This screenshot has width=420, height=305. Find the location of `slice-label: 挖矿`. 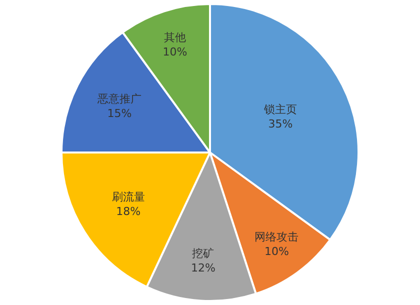

slice-label: 挖矿 is located at coordinates (203, 253).